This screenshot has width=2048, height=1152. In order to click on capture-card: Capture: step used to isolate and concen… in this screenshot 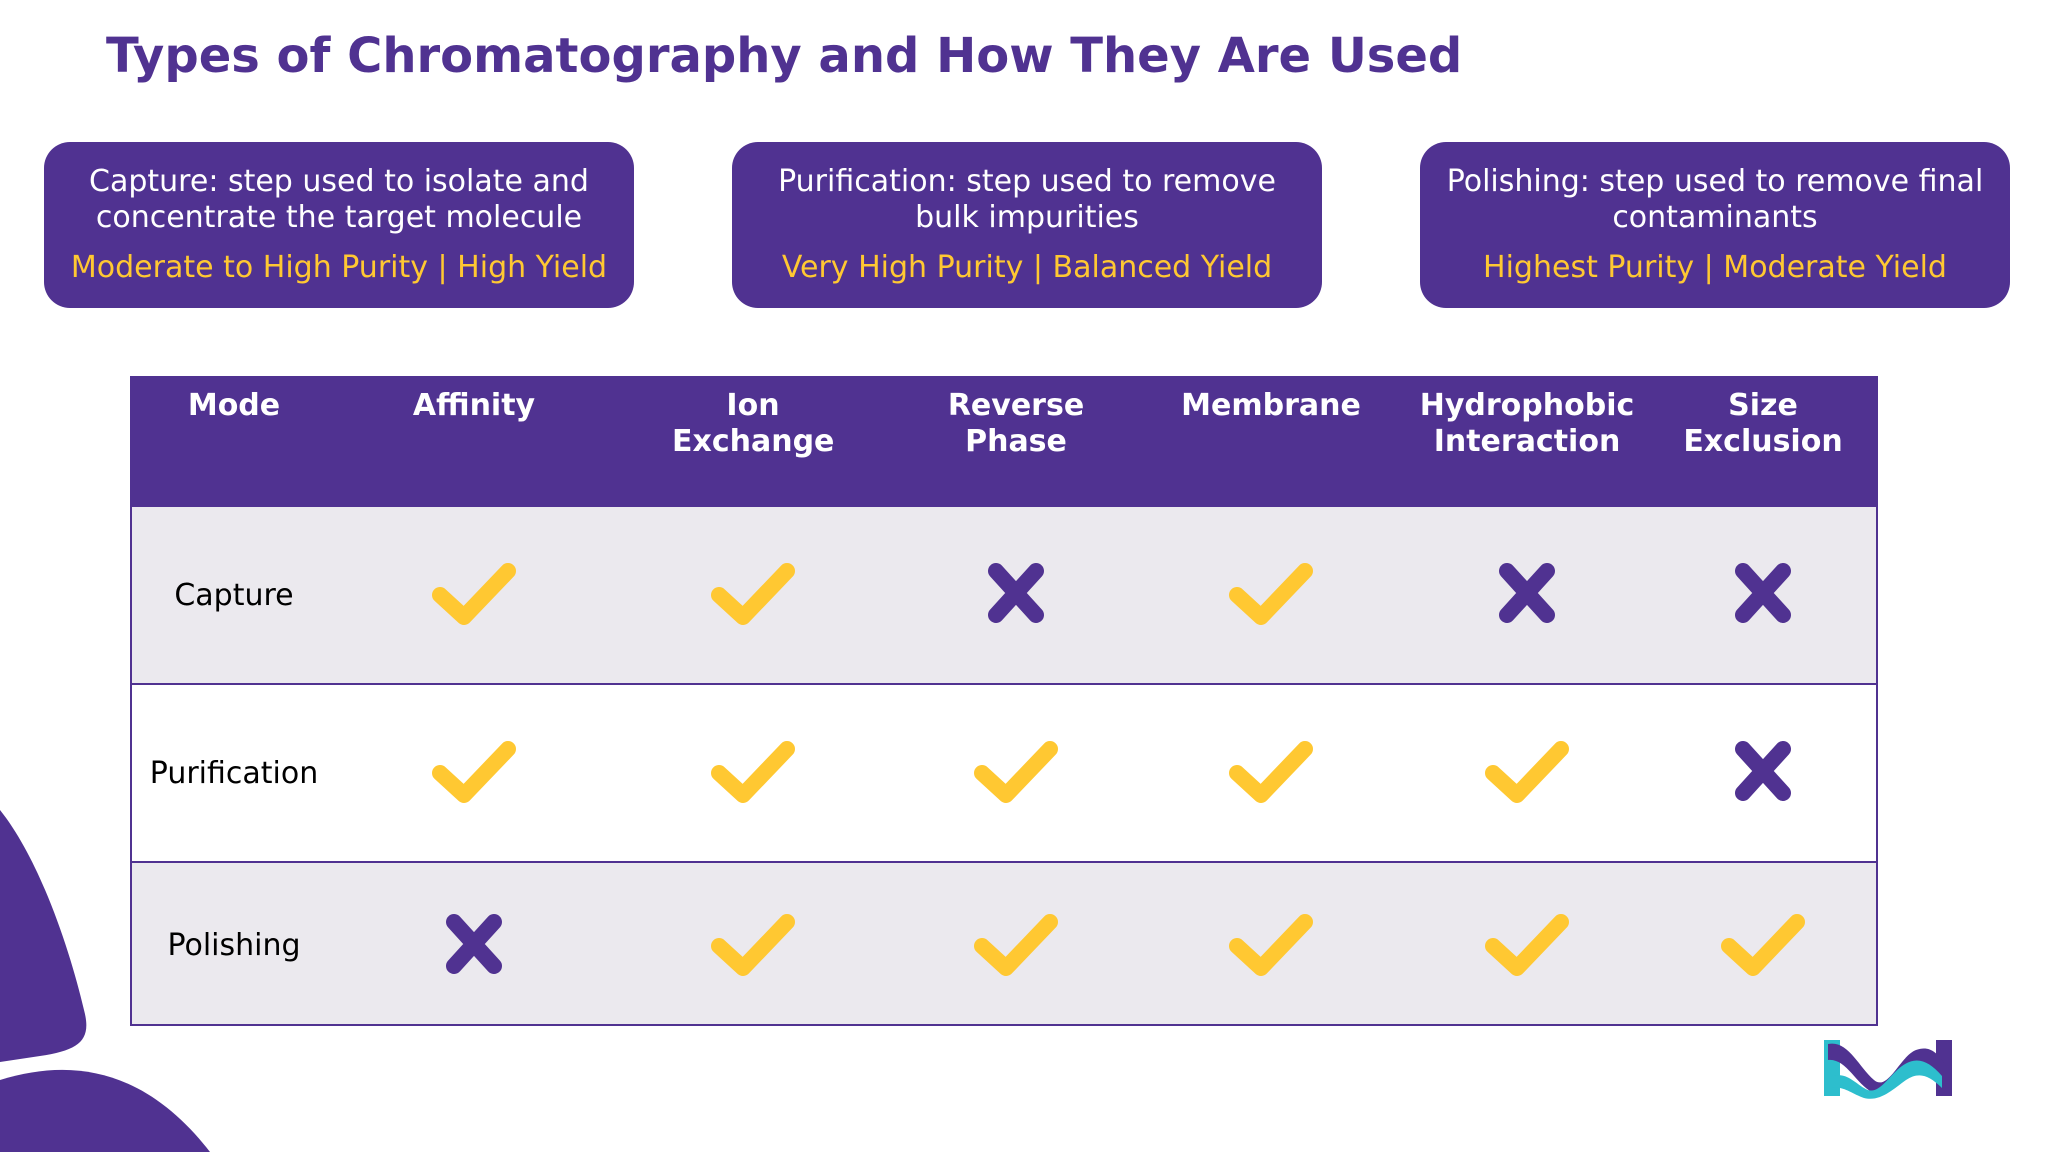, I will do `click(339, 225)`.